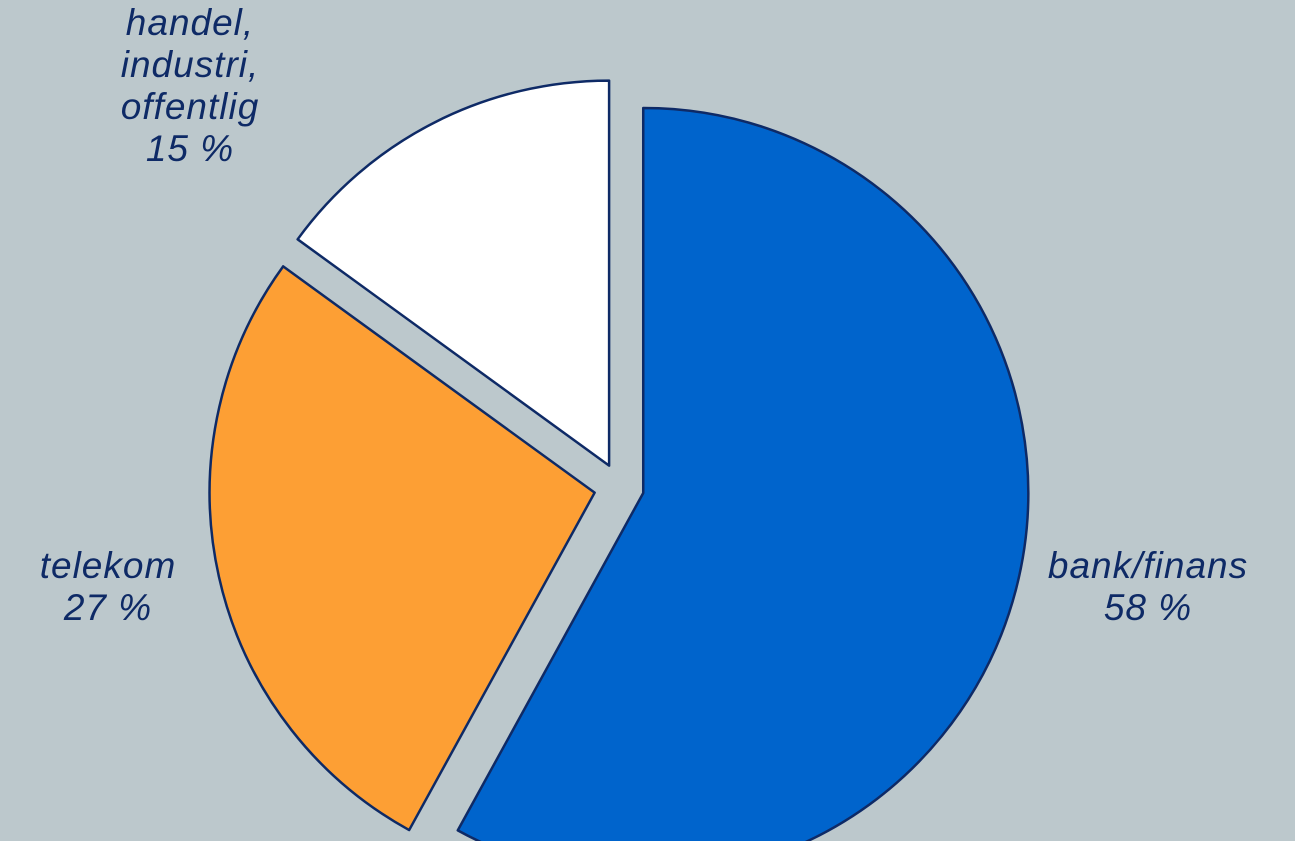  I want to click on pie-slice-label-line: offentlig, so click(190, 106).